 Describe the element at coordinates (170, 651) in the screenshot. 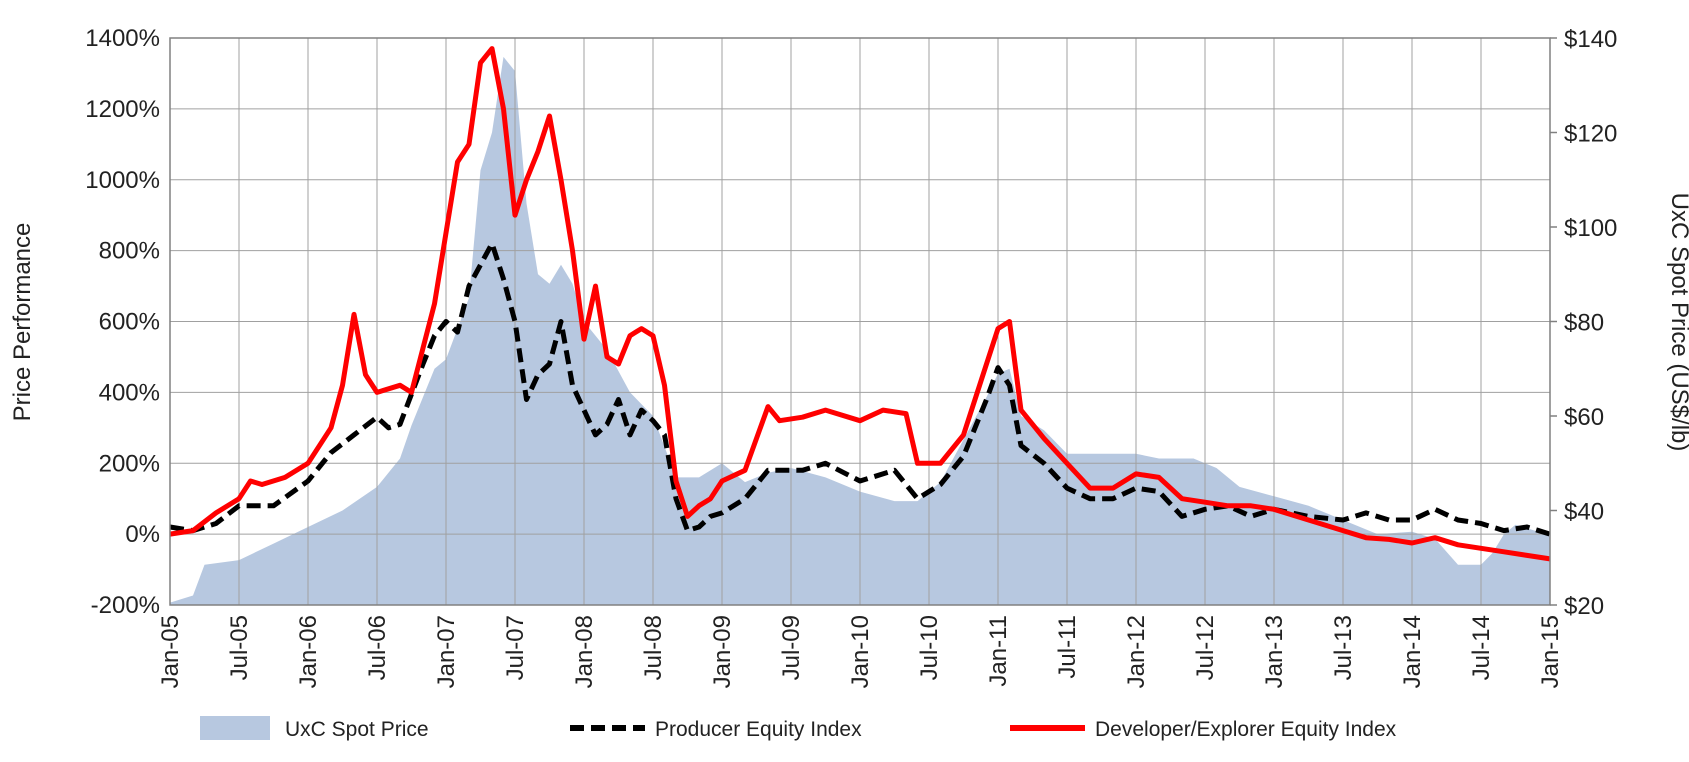

I see `x-tick-label: Jan-05` at that location.